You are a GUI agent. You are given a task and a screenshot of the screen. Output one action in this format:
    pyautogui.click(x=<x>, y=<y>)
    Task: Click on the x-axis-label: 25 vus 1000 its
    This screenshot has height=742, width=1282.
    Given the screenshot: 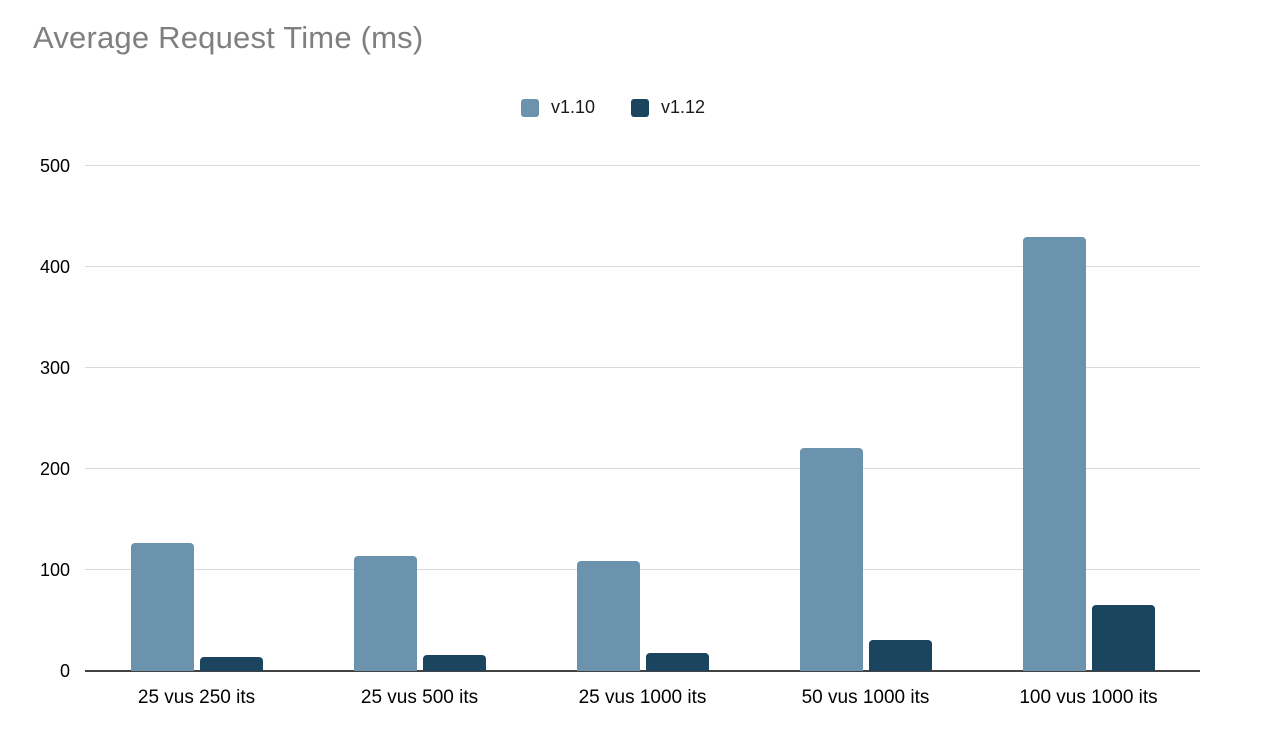 What is the action you would take?
    pyautogui.click(x=642, y=697)
    